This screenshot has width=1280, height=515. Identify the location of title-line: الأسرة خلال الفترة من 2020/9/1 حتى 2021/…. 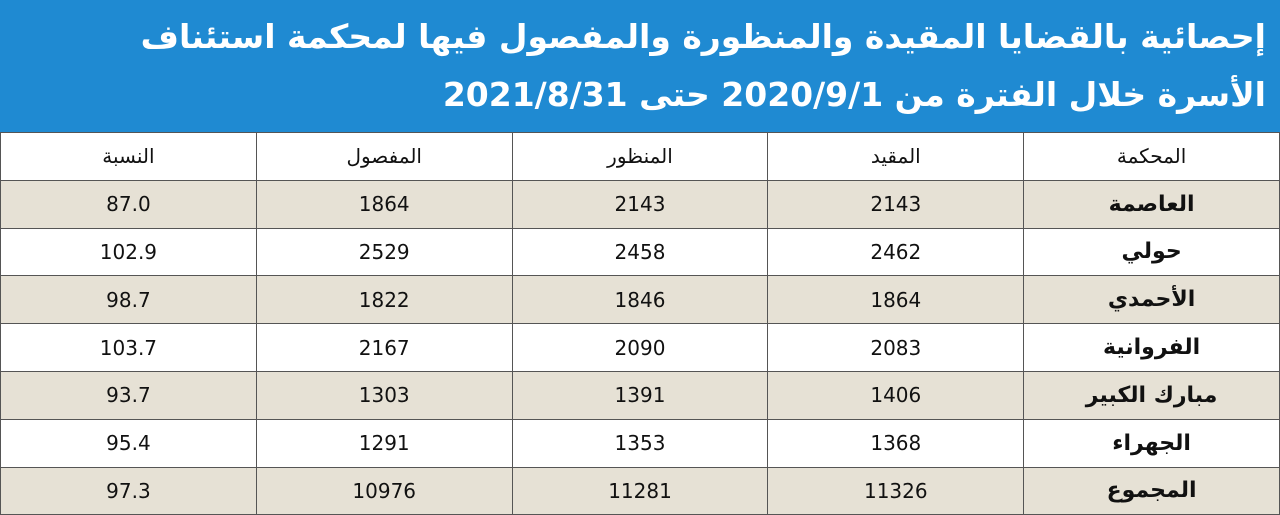
(854, 94).